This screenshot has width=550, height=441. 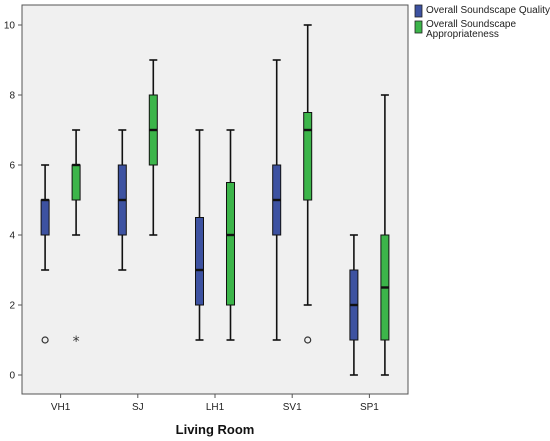 I want to click on y-tick-label: 4, so click(x=12, y=236).